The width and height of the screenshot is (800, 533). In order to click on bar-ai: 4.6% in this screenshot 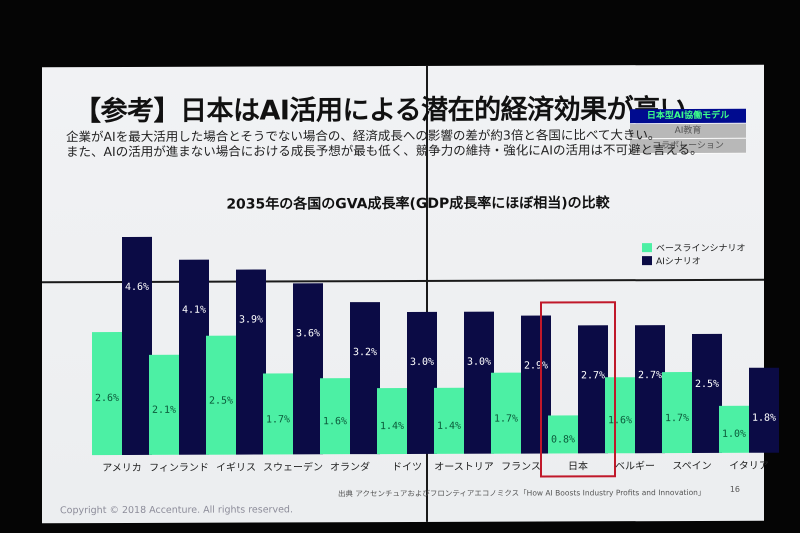, I will do `click(137, 345)`.